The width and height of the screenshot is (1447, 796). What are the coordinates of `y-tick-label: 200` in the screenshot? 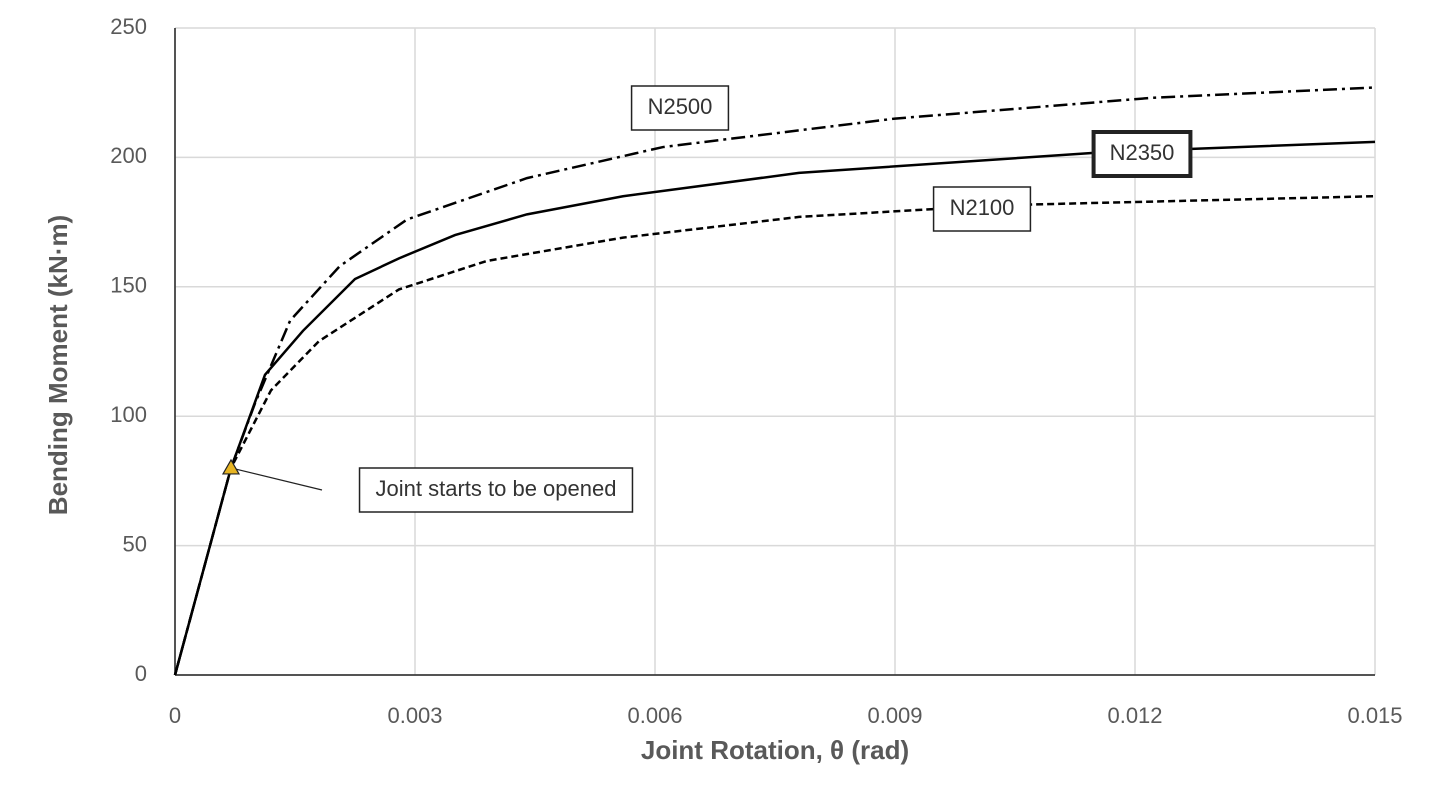 It's located at (128, 155).